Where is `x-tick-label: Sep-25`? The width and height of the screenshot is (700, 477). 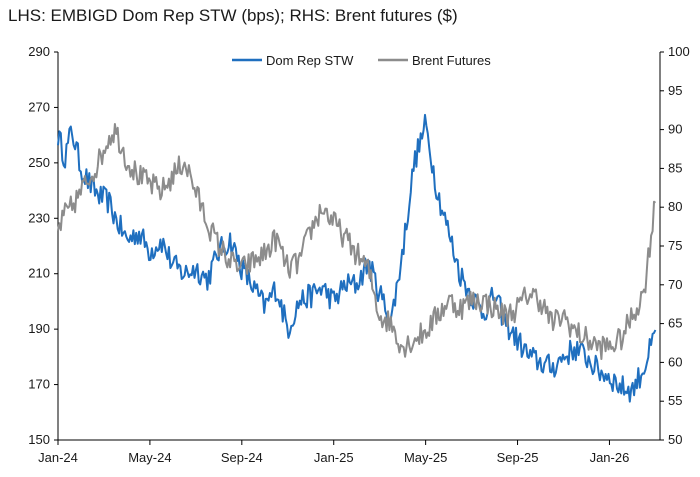 x-tick-label: Sep-25 is located at coordinates (518, 457).